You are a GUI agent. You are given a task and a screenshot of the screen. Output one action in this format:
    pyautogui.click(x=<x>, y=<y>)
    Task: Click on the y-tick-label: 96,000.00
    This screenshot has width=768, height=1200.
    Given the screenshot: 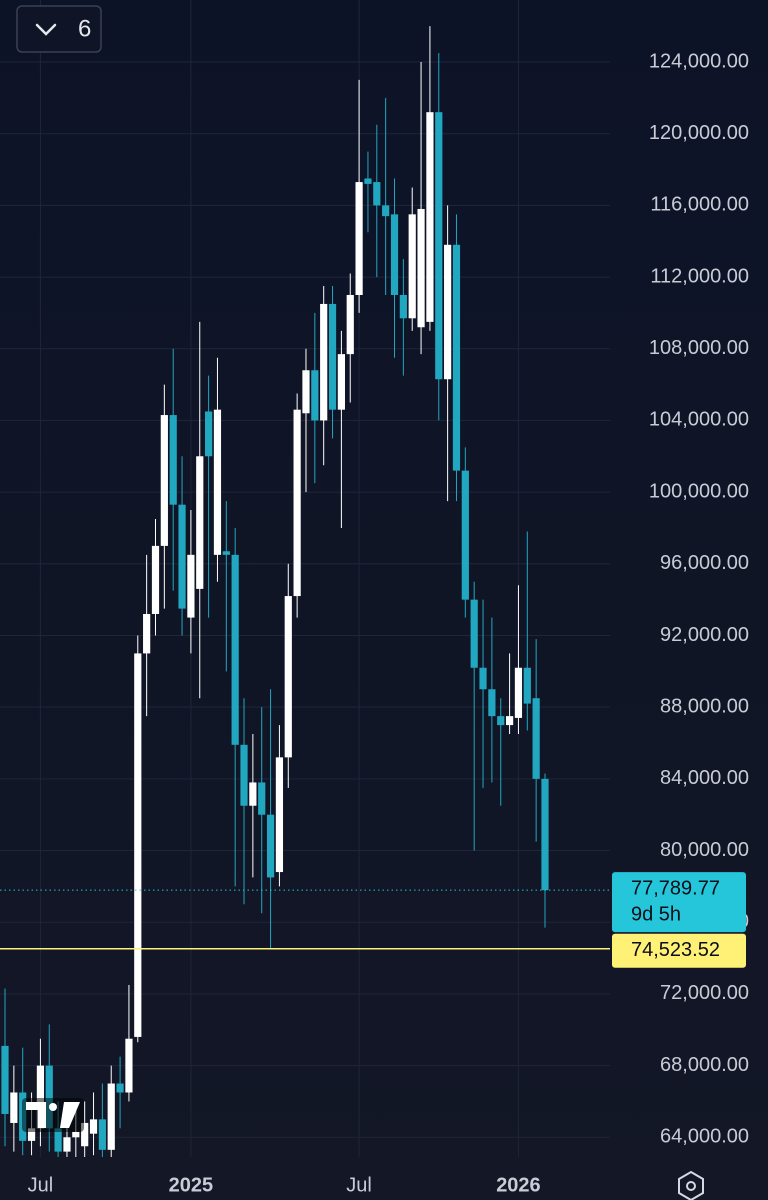 What is the action you would take?
    pyautogui.click(x=704, y=563)
    